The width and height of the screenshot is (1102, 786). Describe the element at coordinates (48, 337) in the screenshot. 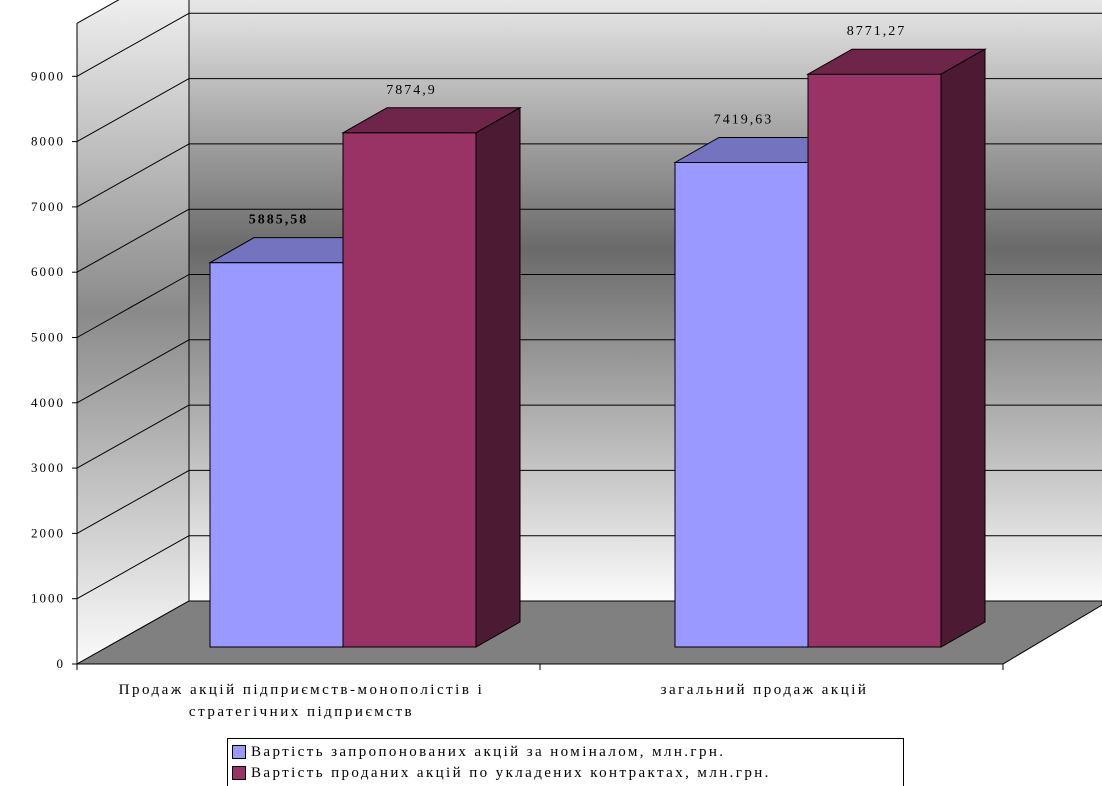

I see `ytick-label-5000: 5000` at that location.